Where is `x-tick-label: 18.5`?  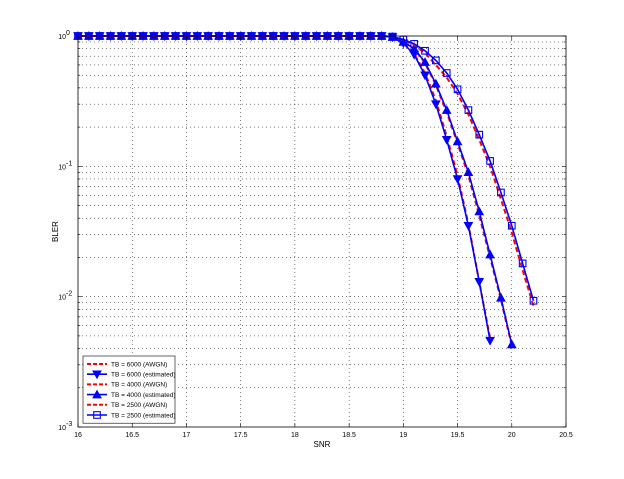 x-tick-label: 18.5 is located at coordinates (349, 435).